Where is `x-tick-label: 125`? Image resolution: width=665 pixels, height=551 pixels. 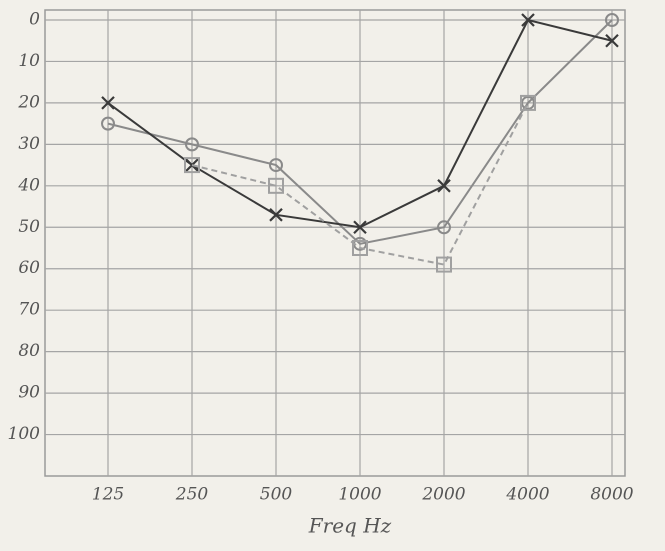
x-tick-label: 125 is located at coordinates (108, 495).